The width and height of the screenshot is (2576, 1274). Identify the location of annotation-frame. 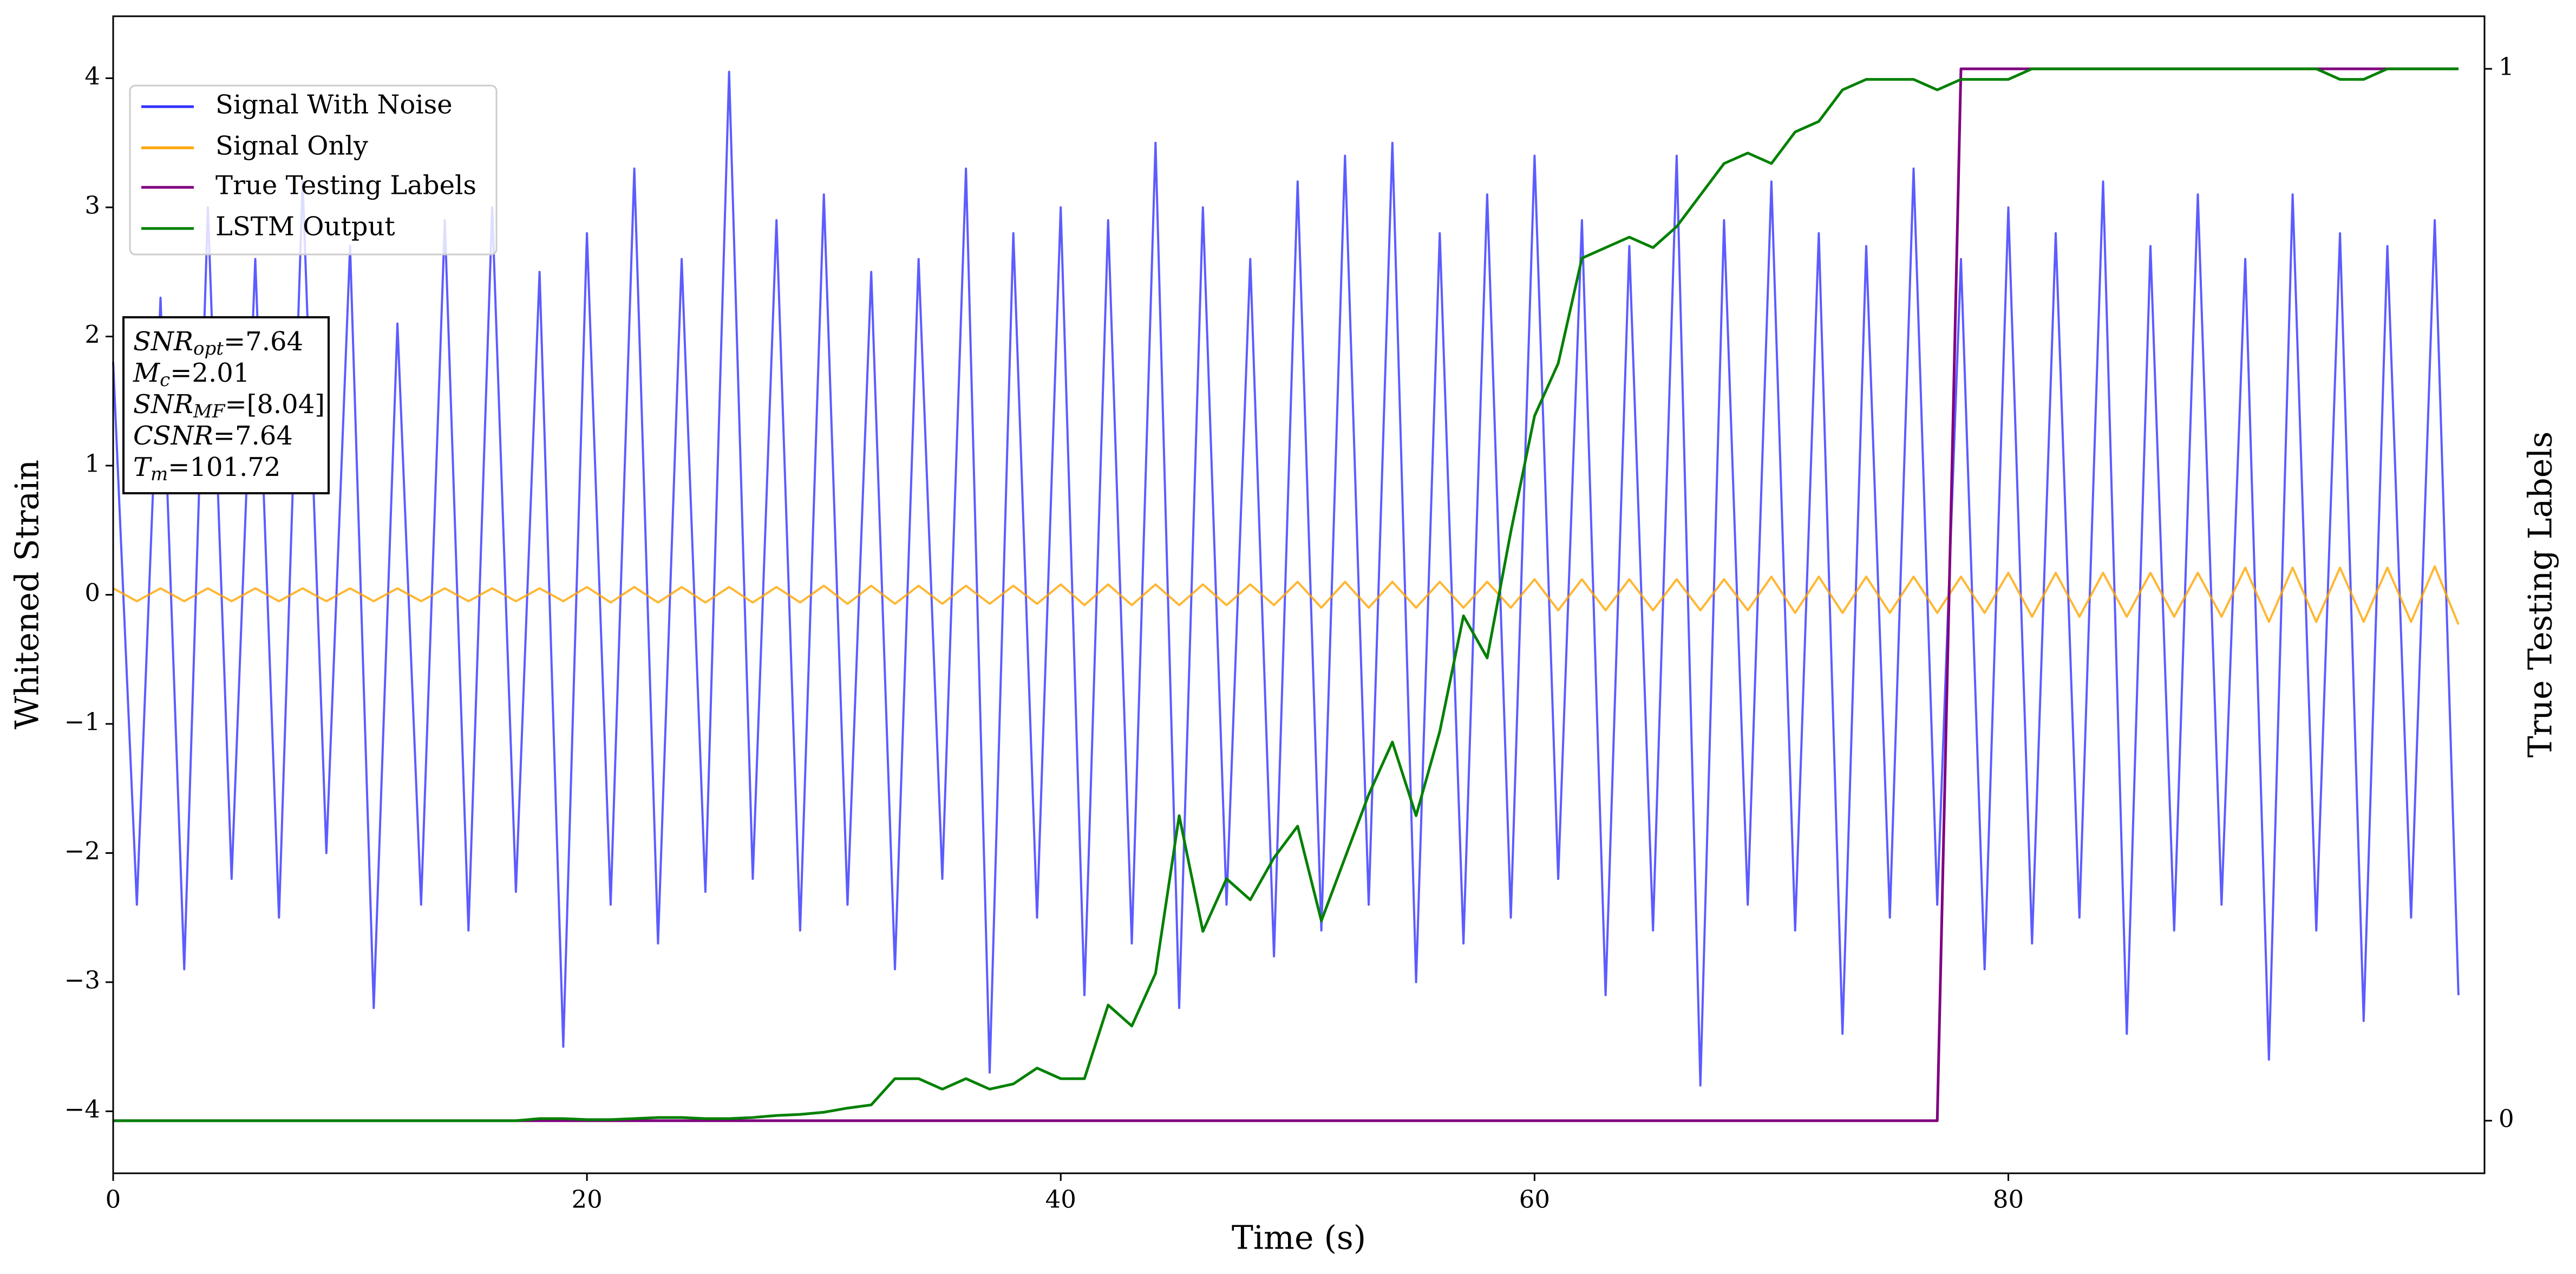
(226, 405).